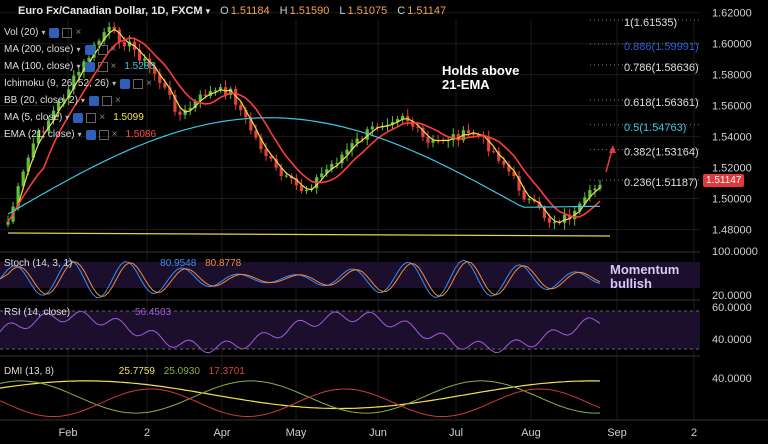 The image size is (768, 444). What do you see at coordinates (68, 433) in the screenshot?
I see `time-tick-label: Feb` at bounding box center [68, 433].